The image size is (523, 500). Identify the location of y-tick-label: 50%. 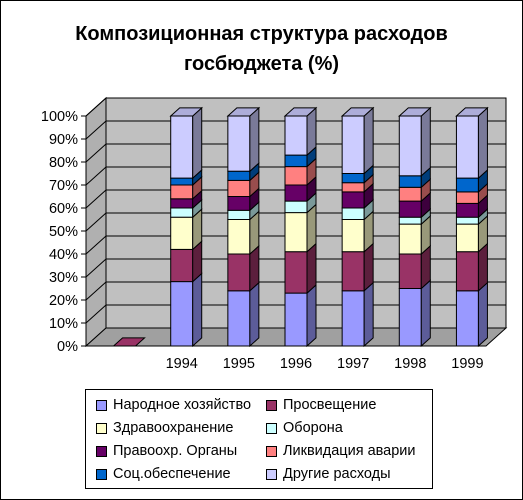
(63, 232).